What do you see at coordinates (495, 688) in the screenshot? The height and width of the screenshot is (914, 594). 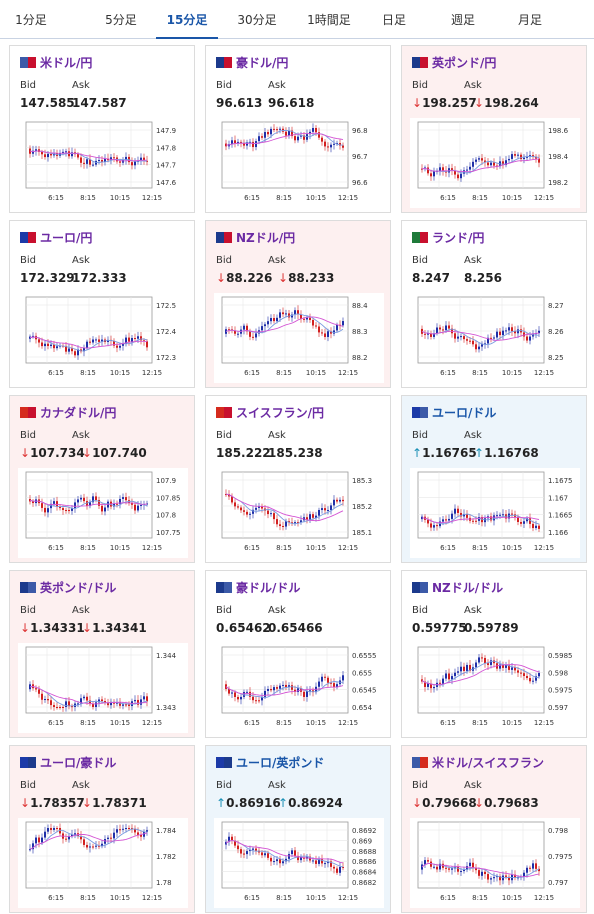 I see `sparkline-chart: 0.5985 0.598 0.5975 0.597 6:15 8:15 10:15 12:15` at bounding box center [495, 688].